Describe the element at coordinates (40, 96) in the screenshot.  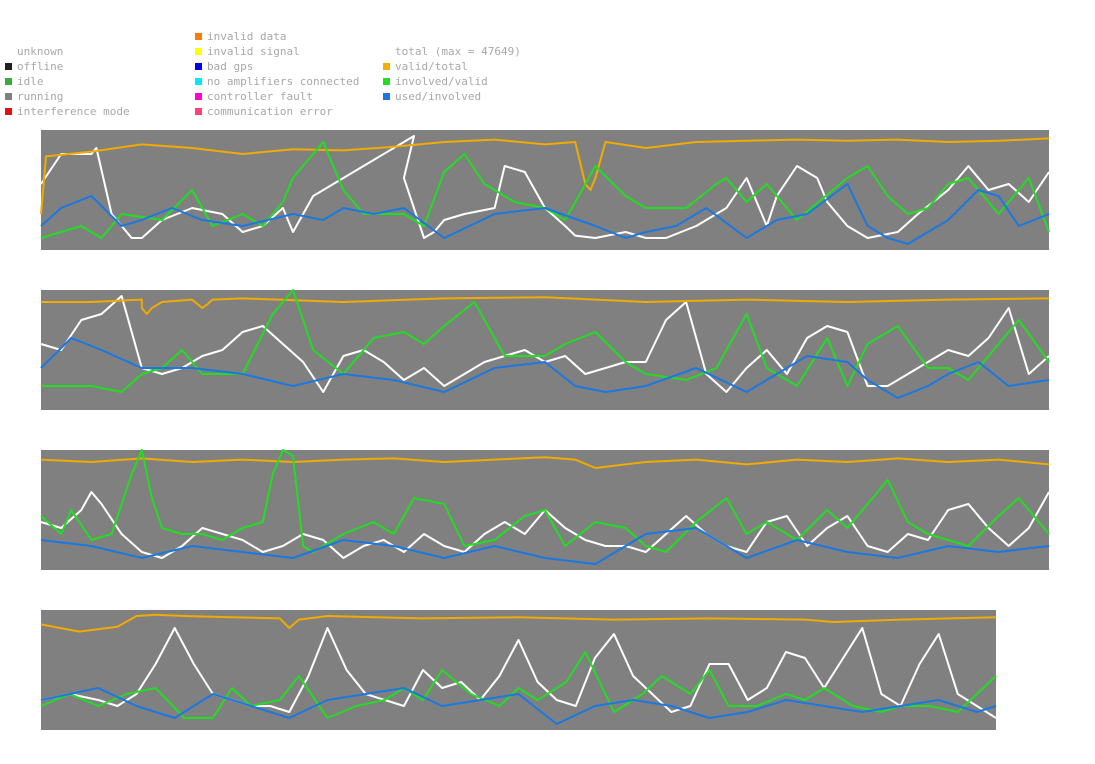
I see `legend-label: running` at that location.